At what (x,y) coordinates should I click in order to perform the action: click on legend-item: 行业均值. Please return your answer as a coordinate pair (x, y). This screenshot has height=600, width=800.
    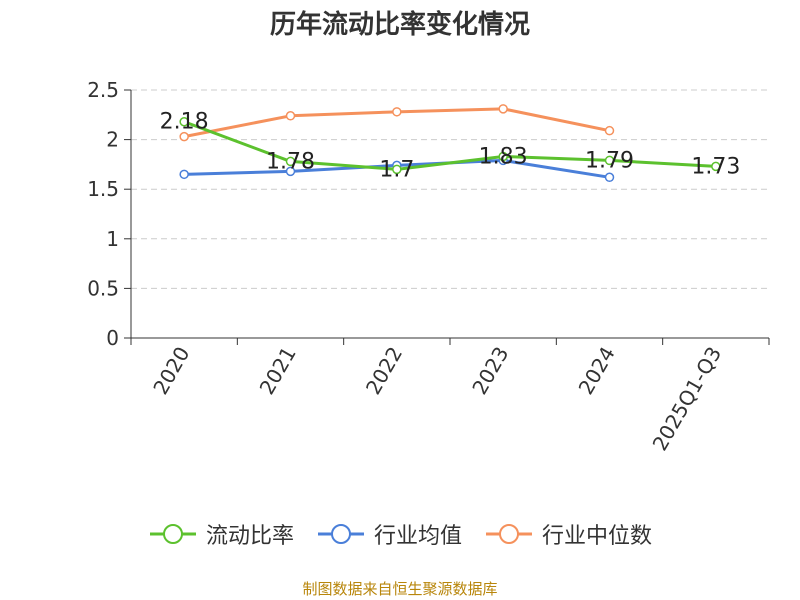
    Looking at the image, I should click on (389, 534).